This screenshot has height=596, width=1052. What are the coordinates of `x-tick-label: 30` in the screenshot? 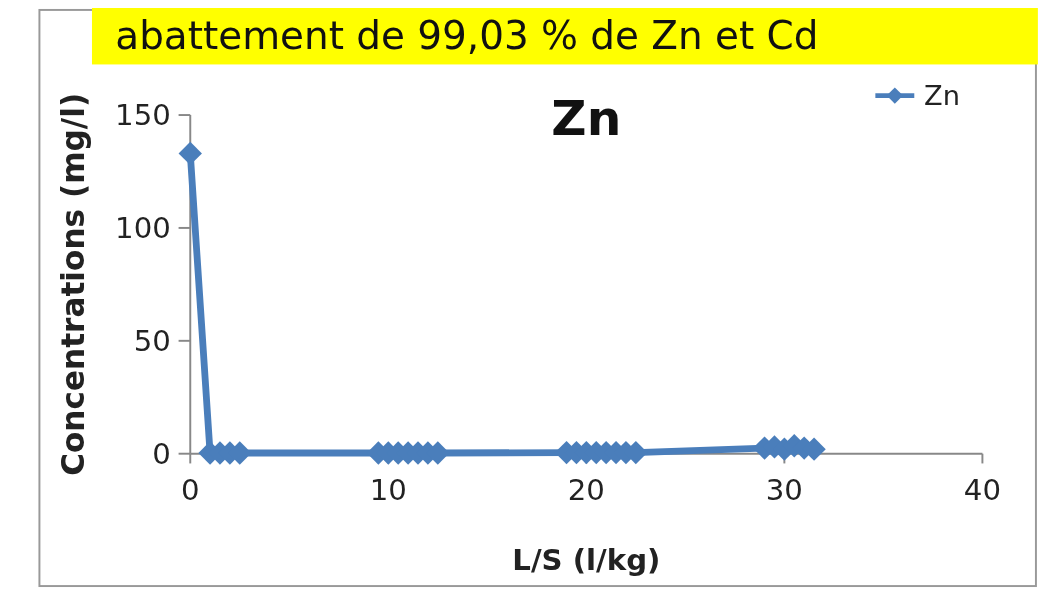 It's located at (784, 490).